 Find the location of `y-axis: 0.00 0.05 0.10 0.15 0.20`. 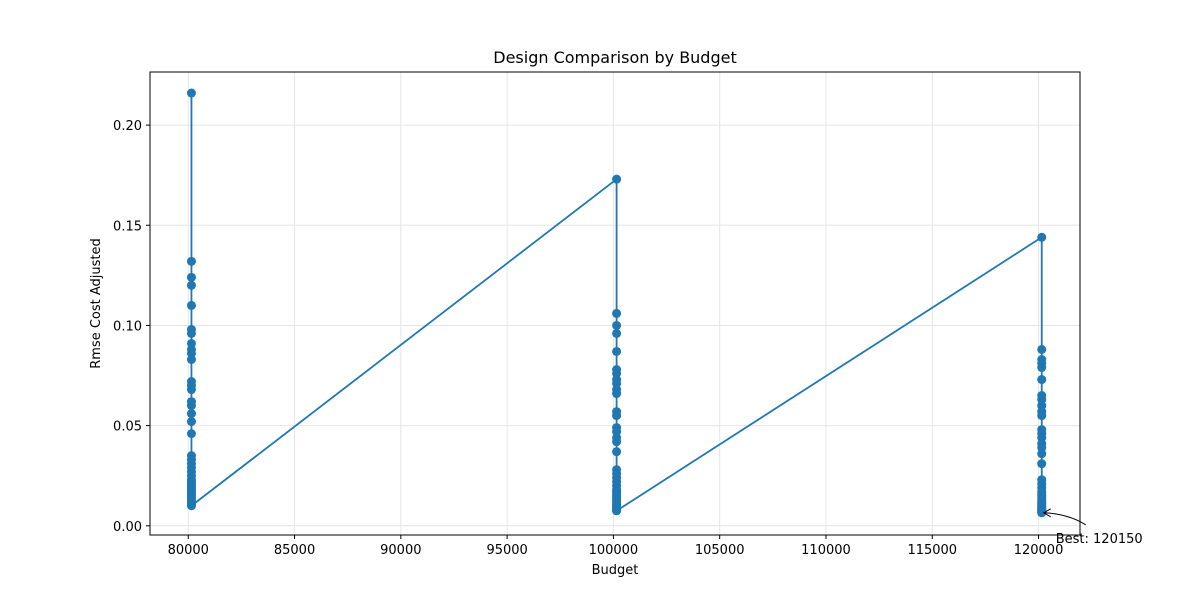

y-axis: 0.00 0.05 0.10 0.15 0.20 is located at coordinates (131, 327).